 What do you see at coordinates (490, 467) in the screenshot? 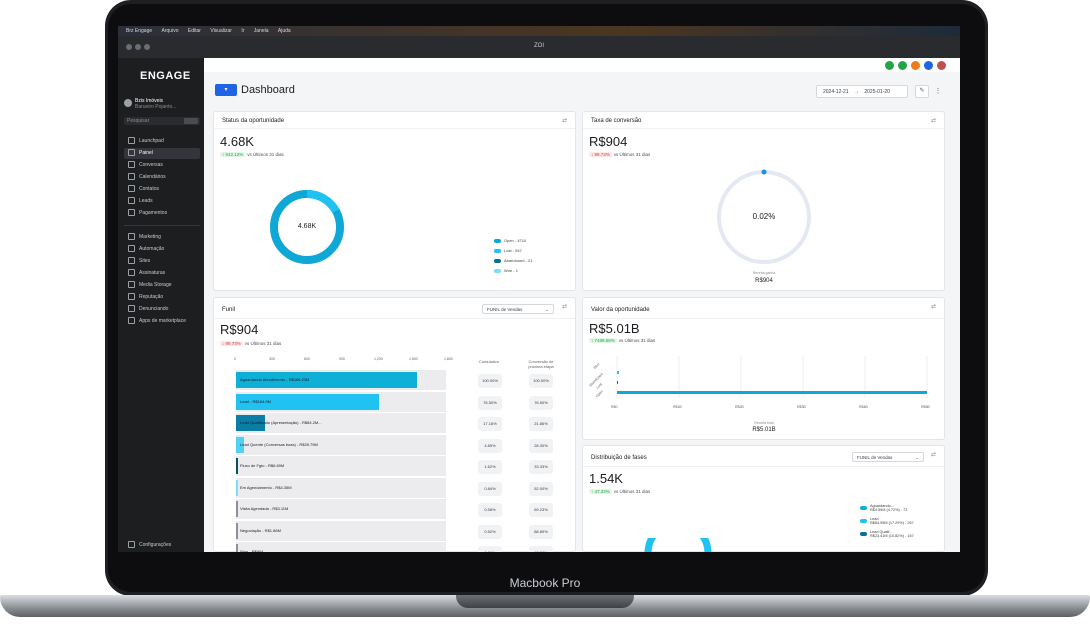
I see `cumulative-cell: 1.62%` at bounding box center [490, 467].